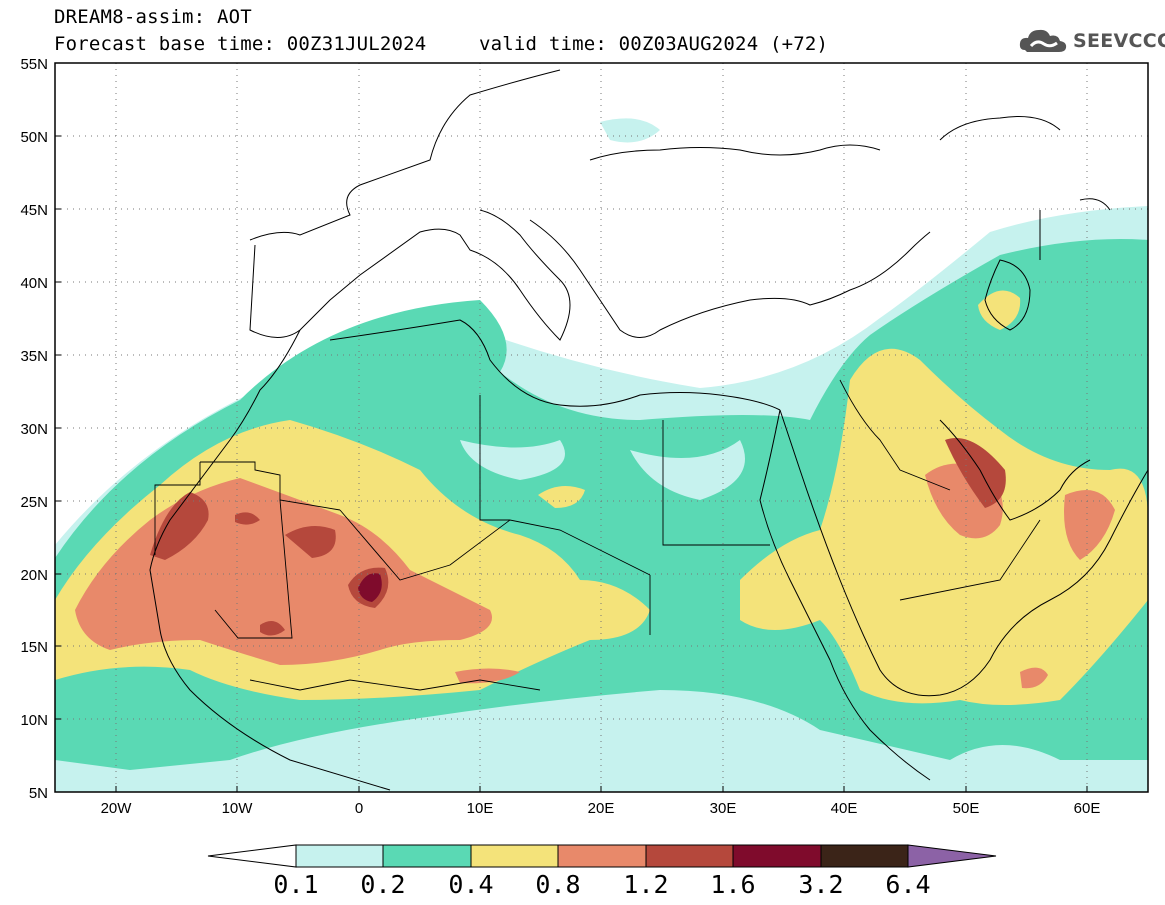  I want to click on lon-label: 10W, so click(238, 808).